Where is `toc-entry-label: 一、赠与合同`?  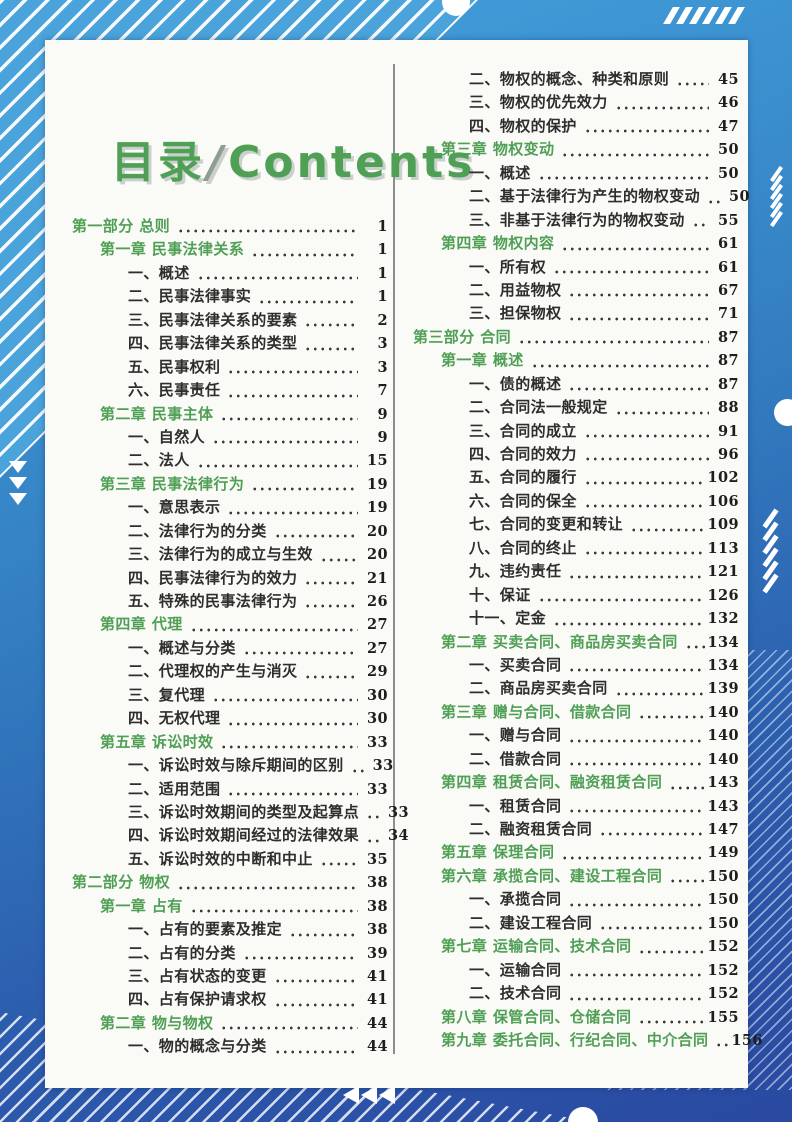 toc-entry-label: 一、赠与合同 is located at coordinates (515, 735).